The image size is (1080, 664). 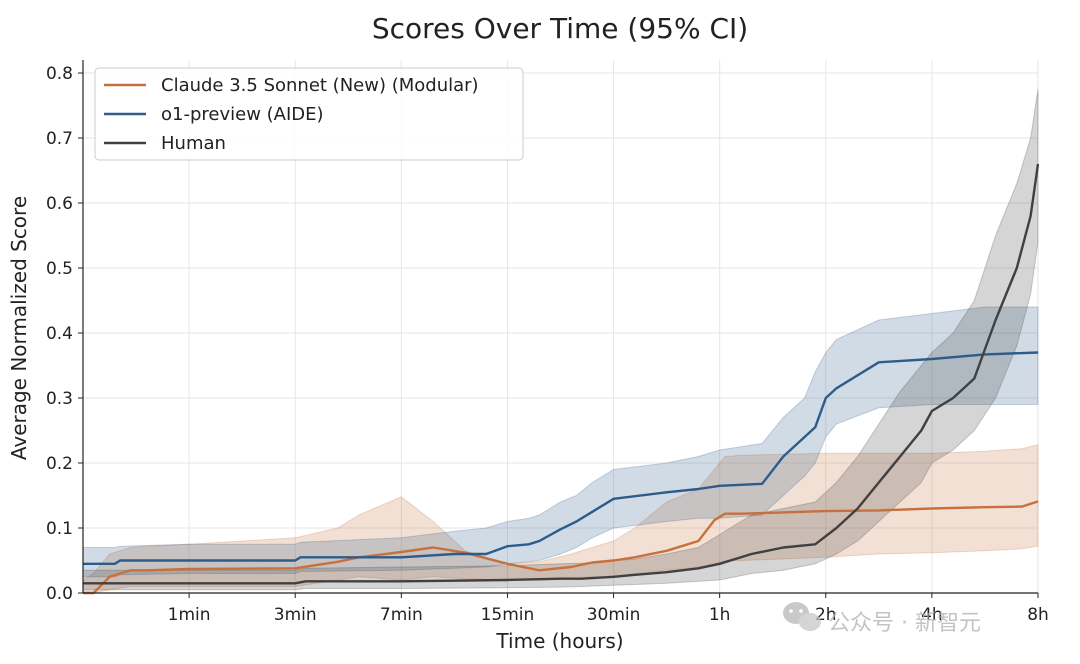 I want to click on legend-box, so click(x=309, y=114).